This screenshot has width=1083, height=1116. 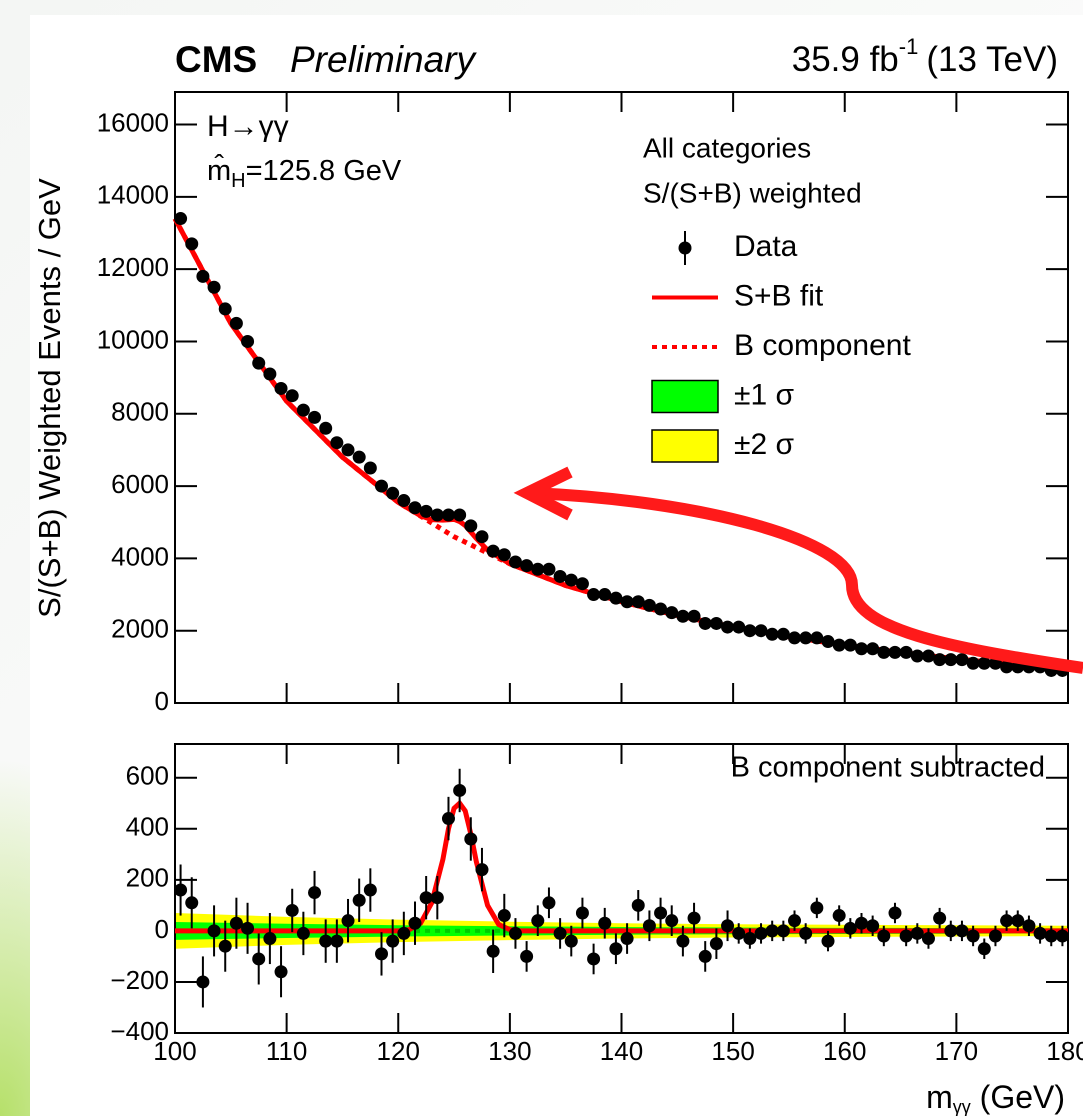 What do you see at coordinates (685, 248) in the screenshot?
I see `legend-marker` at bounding box center [685, 248].